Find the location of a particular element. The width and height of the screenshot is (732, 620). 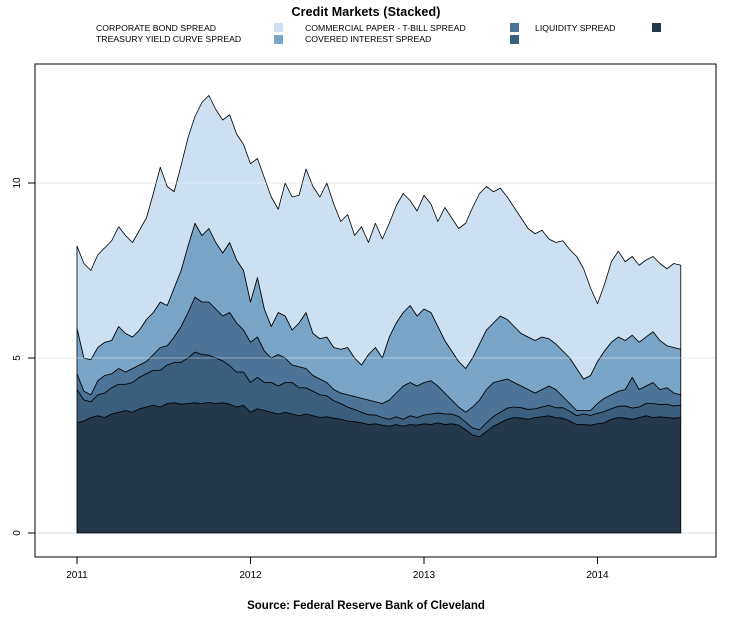

legend-label: TREASURY YIELD CURVE SPREAD is located at coordinates (169, 39).